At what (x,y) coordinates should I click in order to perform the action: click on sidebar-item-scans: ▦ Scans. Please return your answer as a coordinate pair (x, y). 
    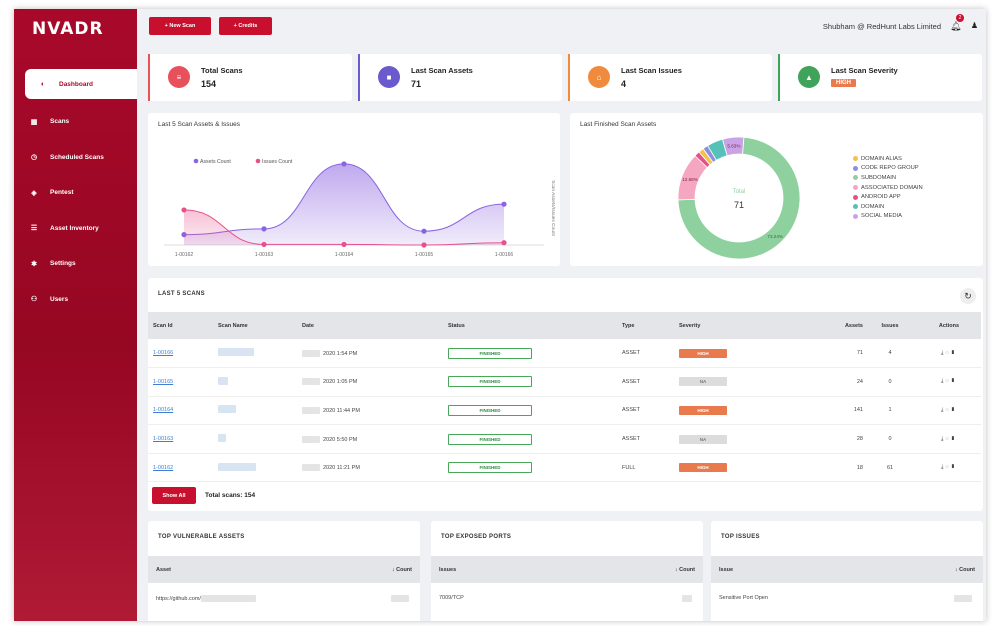
    Looking at the image, I should click on (75, 122).